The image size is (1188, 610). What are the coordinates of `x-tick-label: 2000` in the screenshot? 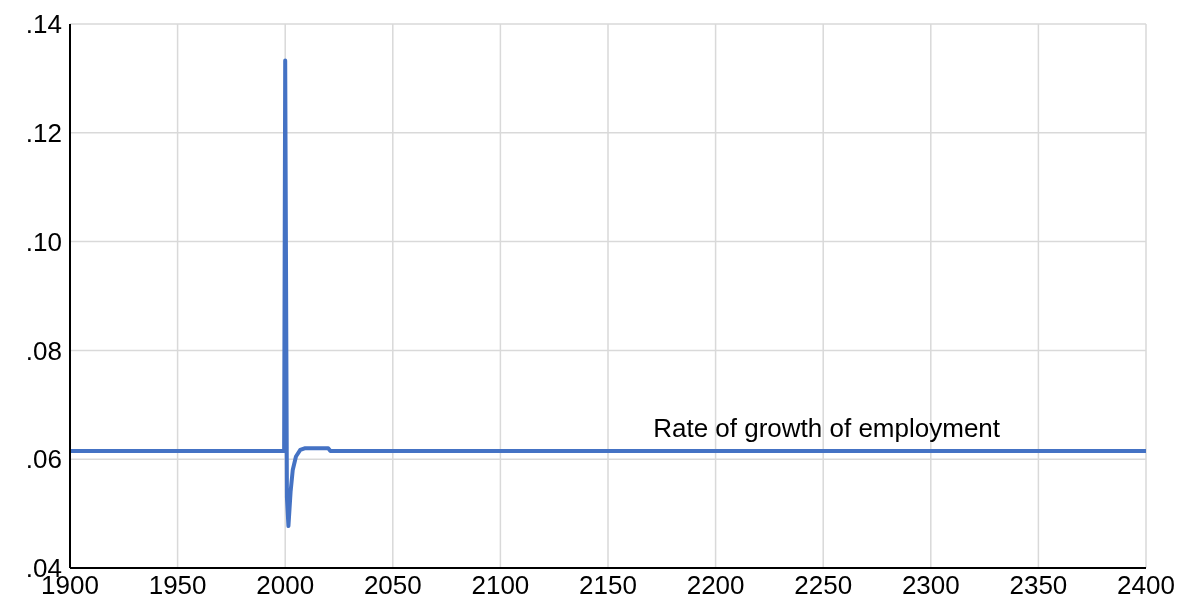 It's located at (285, 585).